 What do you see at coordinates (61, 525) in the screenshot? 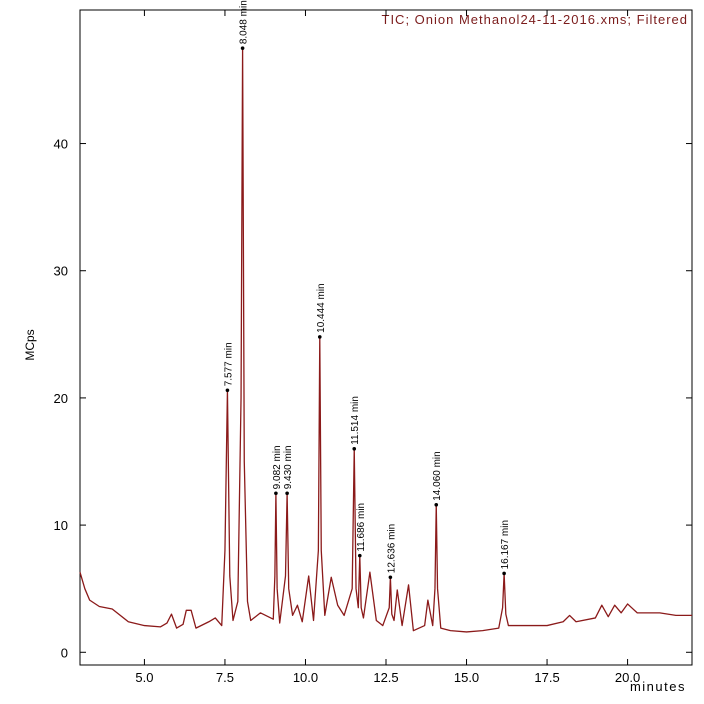
I see `y-tick-label: 10` at bounding box center [61, 525].